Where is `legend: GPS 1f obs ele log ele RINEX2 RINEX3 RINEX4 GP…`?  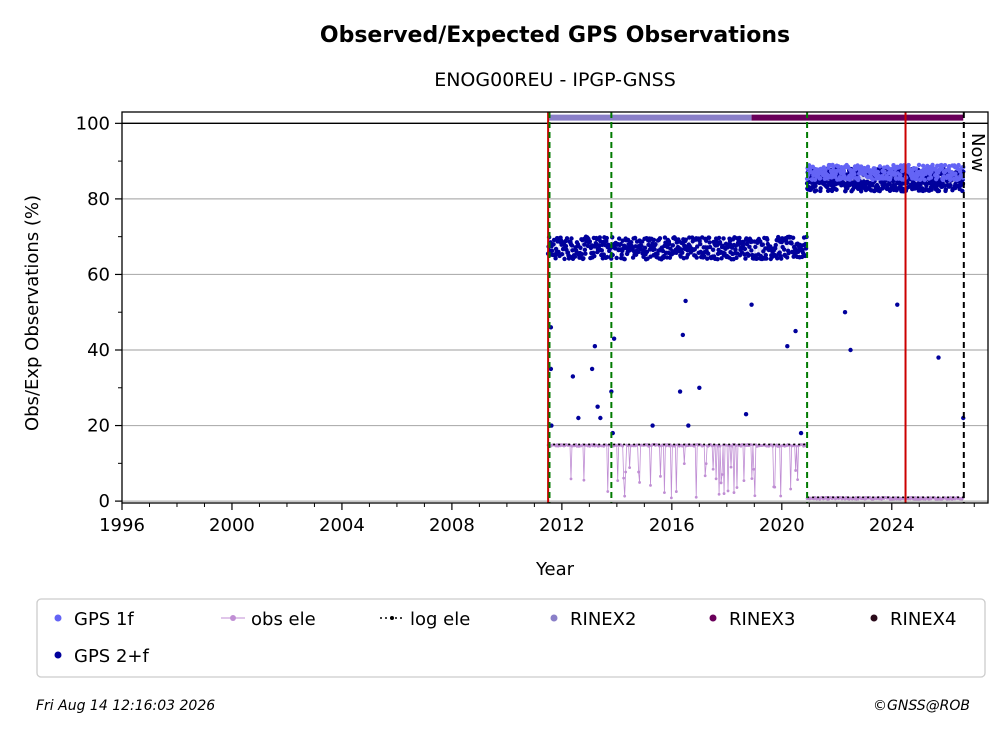
legend: GPS 1f obs ele log ele RINEX2 RINEX3 RINEX4 GP… is located at coordinates (511, 638).